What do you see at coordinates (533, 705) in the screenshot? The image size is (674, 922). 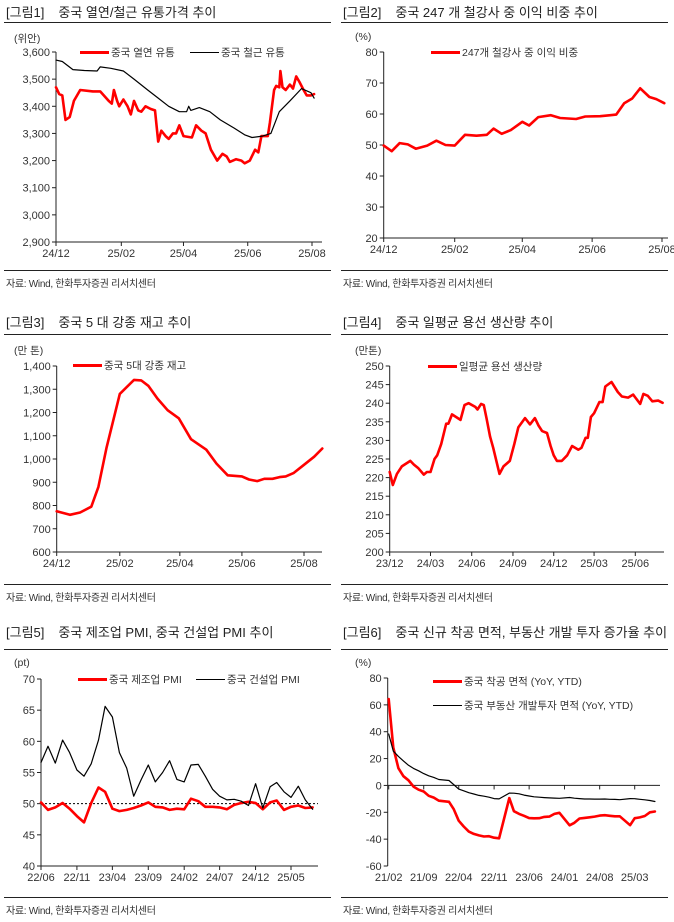 I see `legend-item: 중국 부동산 개발투자 면적 (YoY, YTD)` at bounding box center [533, 705].